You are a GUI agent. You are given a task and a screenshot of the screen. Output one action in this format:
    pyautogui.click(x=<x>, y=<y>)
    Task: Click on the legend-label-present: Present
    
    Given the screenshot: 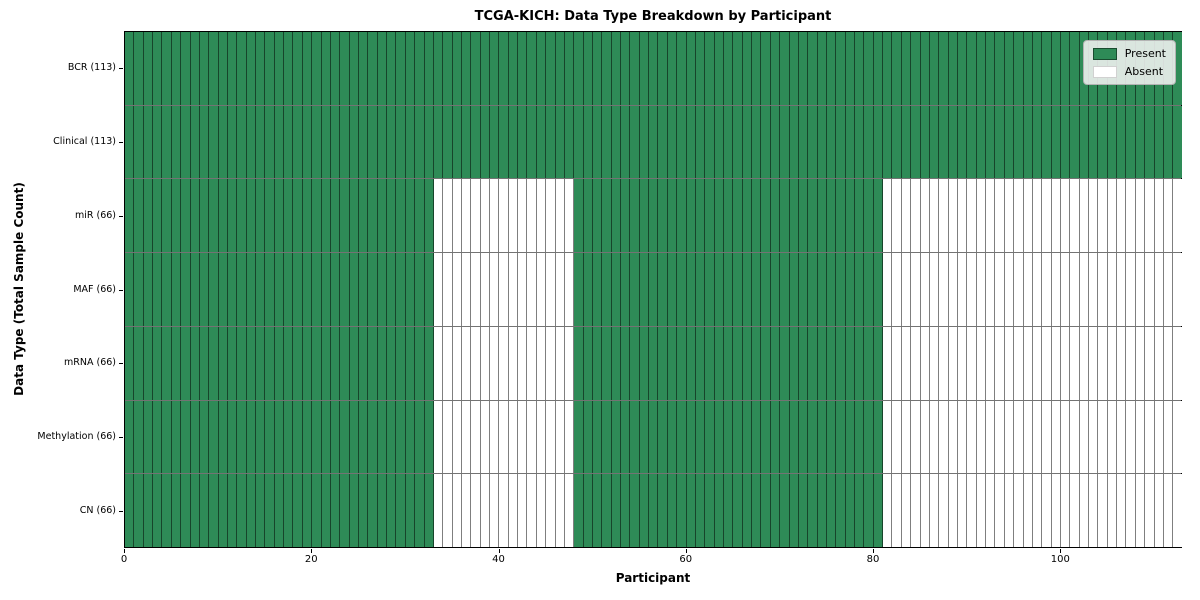 What is the action you would take?
    pyautogui.click(x=1145, y=53)
    